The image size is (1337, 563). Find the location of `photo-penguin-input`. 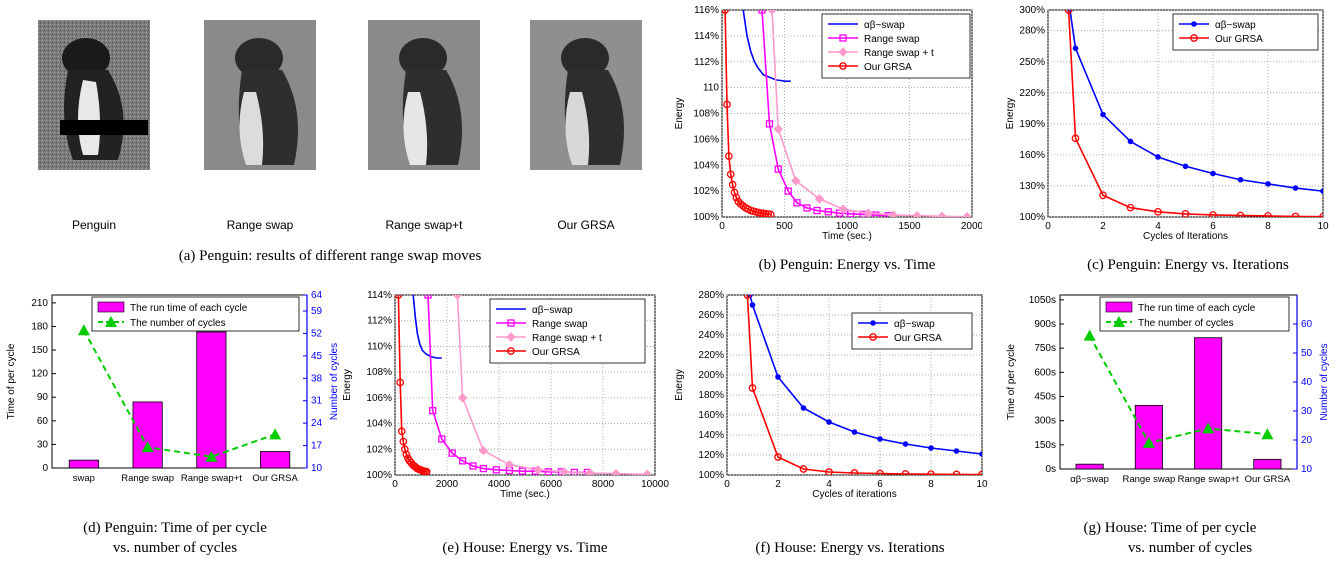

photo-penguin-input is located at coordinates (94, 95).